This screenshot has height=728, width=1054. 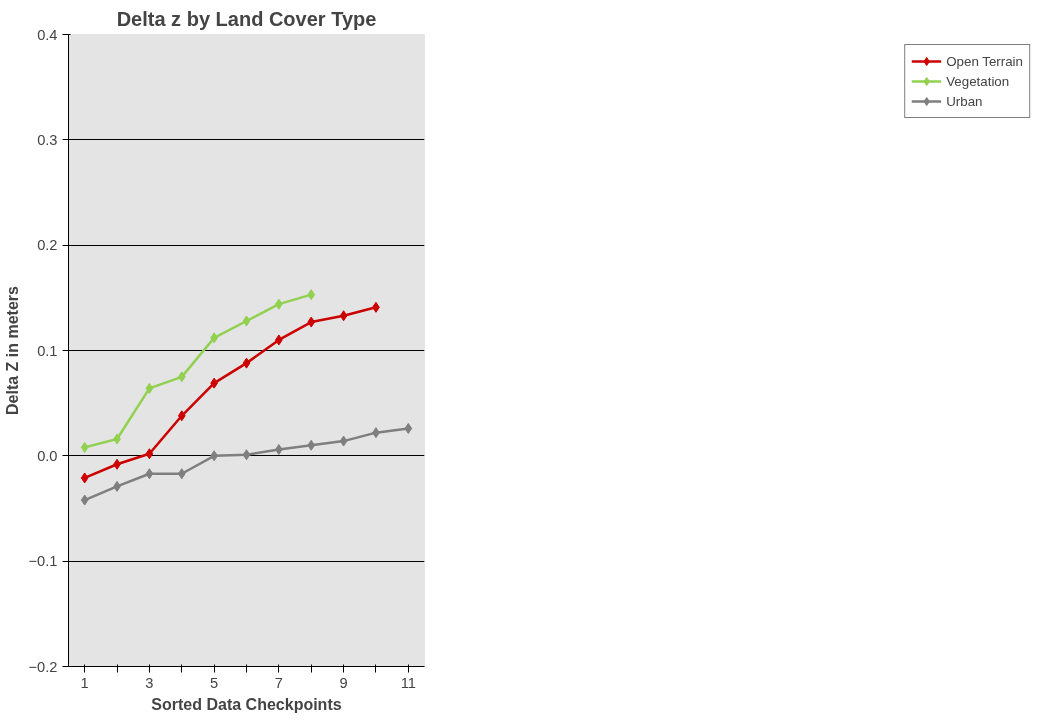 I want to click on y-tick-label: −0.2, so click(x=43, y=666).